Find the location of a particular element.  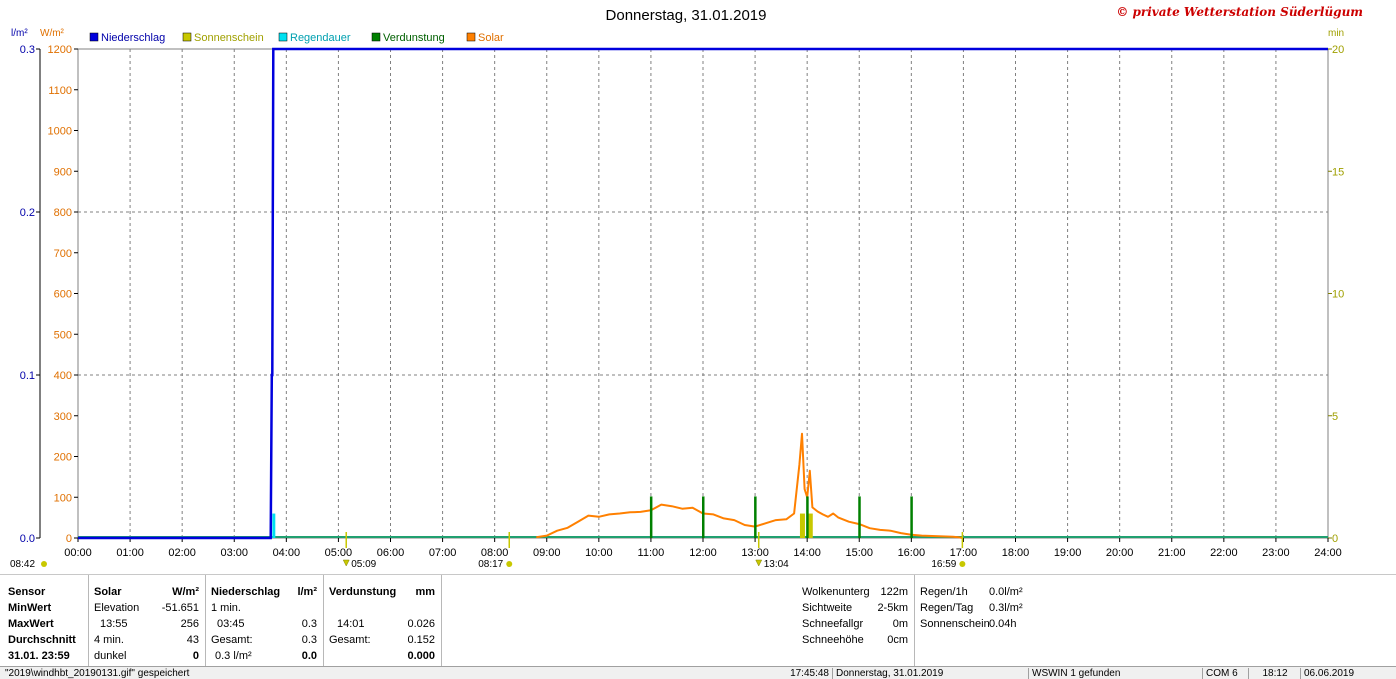

time-tick-label: 08:00 is located at coordinates (495, 553).